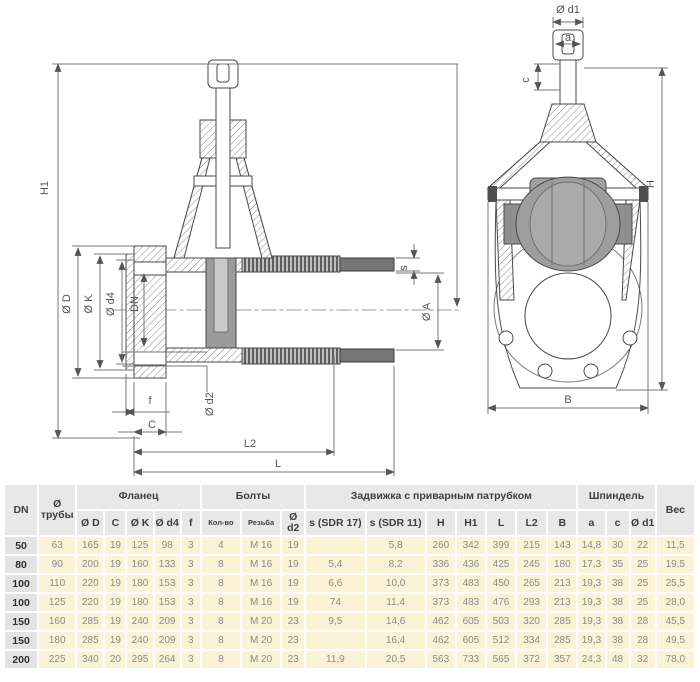  Describe the element at coordinates (642, 565) in the screenshot. I see `cell-value: 25` at that location.